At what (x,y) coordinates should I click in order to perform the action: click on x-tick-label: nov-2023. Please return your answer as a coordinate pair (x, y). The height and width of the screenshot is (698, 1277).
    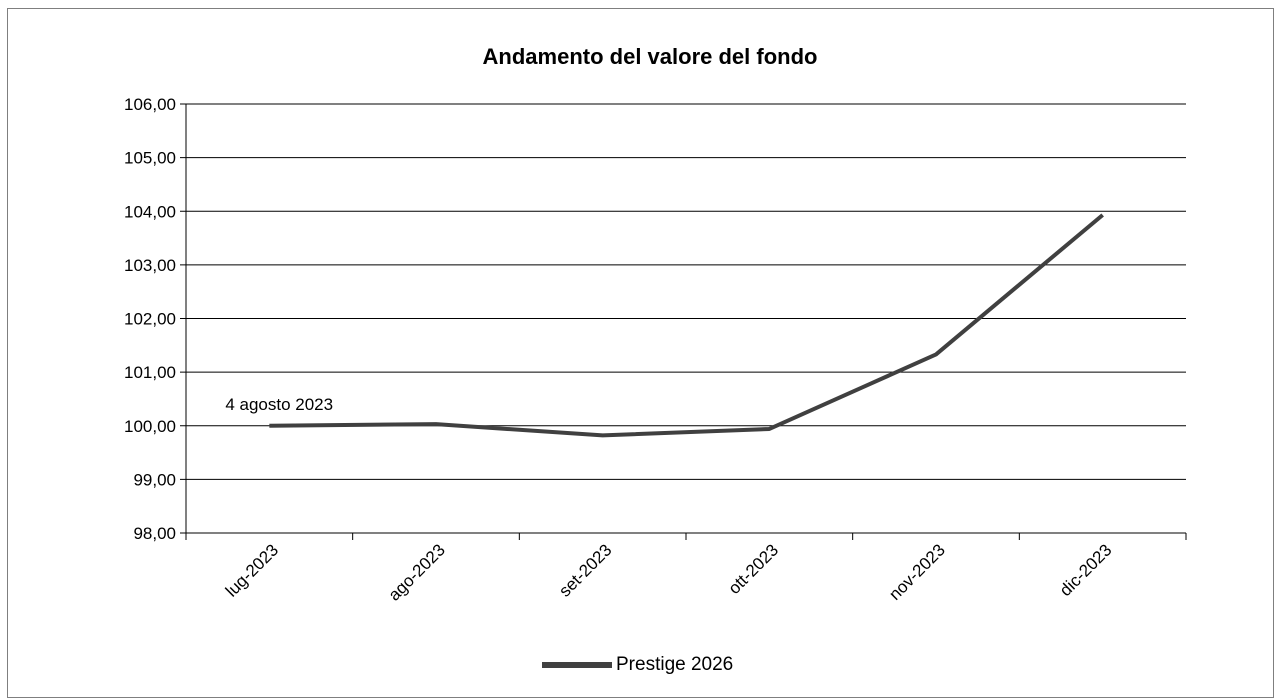
    Looking at the image, I should click on (917, 572).